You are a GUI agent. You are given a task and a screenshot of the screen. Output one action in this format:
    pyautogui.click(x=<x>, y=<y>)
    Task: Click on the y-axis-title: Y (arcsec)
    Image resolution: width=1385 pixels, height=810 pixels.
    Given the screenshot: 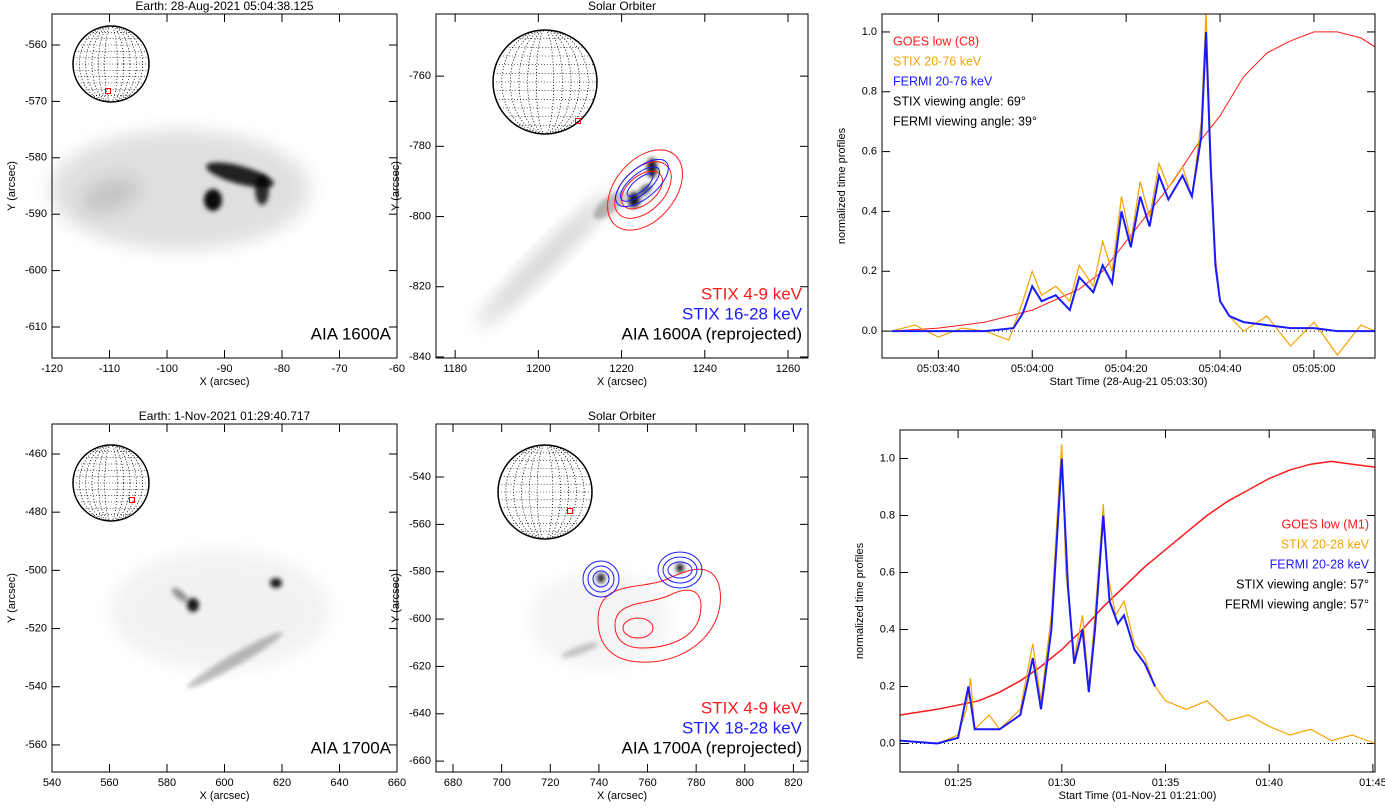 What is the action you would take?
    pyautogui.click(x=12, y=598)
    